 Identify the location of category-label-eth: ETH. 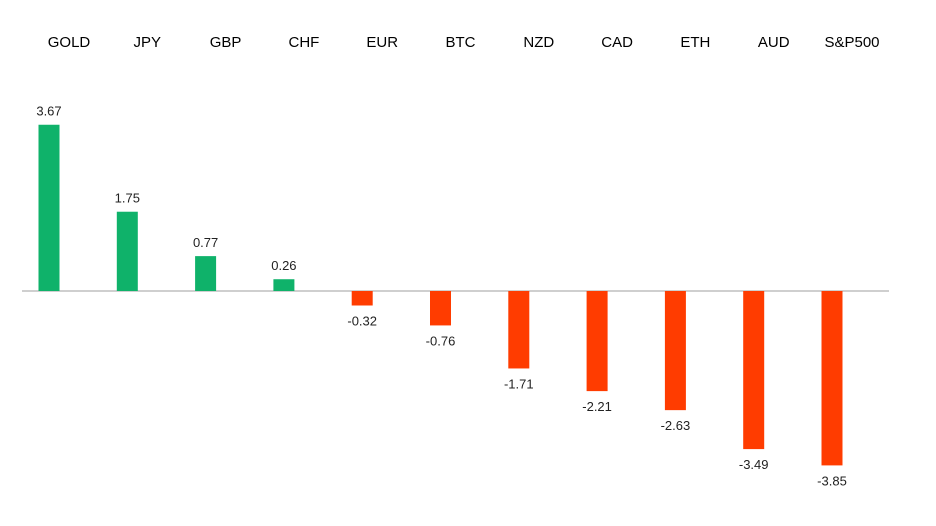
(695, 42).